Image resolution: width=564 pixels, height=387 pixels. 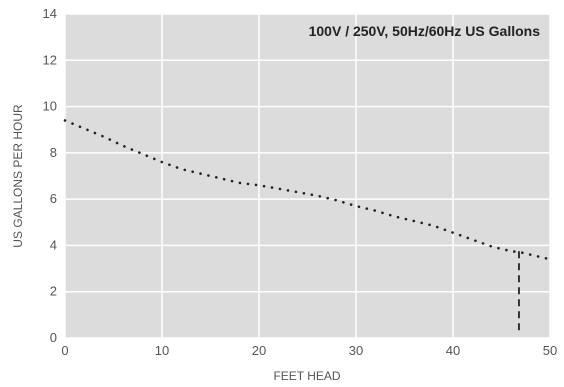 What do you see at coordinates (550, 350) in the screenshot?
I see `x-tick-label-50: 50` at bounding box center [550, 350].